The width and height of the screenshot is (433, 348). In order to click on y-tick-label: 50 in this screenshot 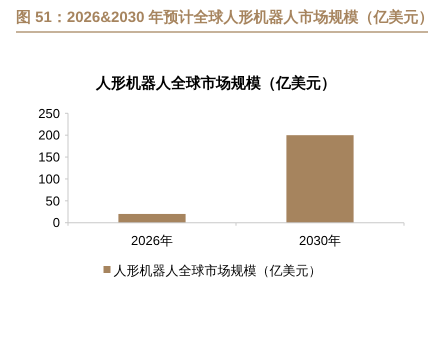, I will do `click(53, 200)`.